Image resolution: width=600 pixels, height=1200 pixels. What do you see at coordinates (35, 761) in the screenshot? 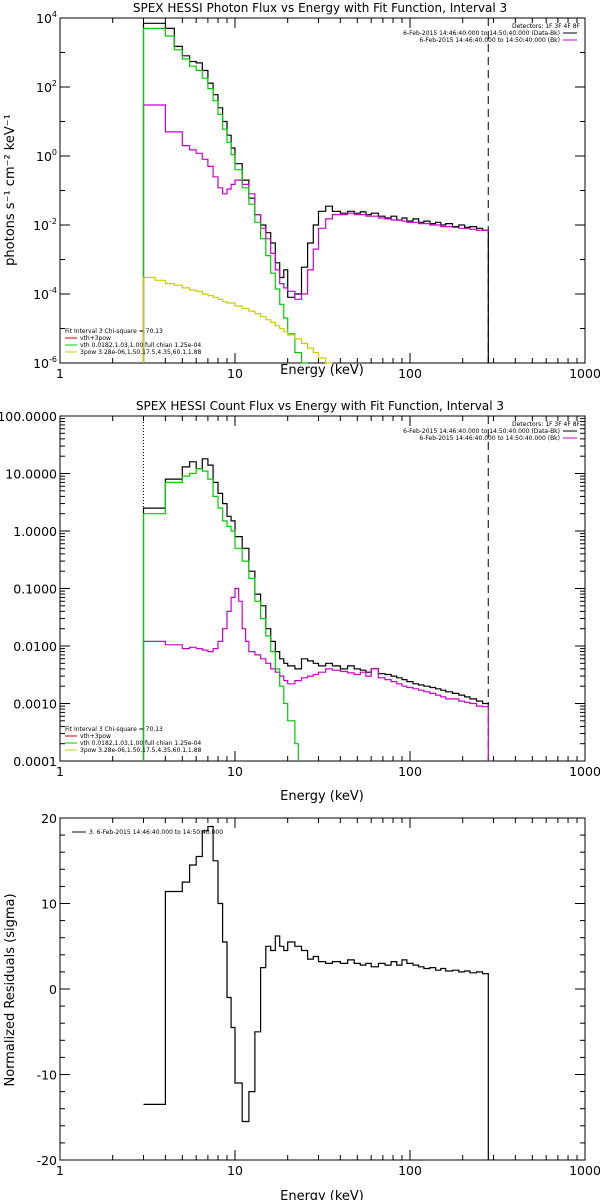
I see `y-tick-label: 0.0001` at bounding box center [35, 761].